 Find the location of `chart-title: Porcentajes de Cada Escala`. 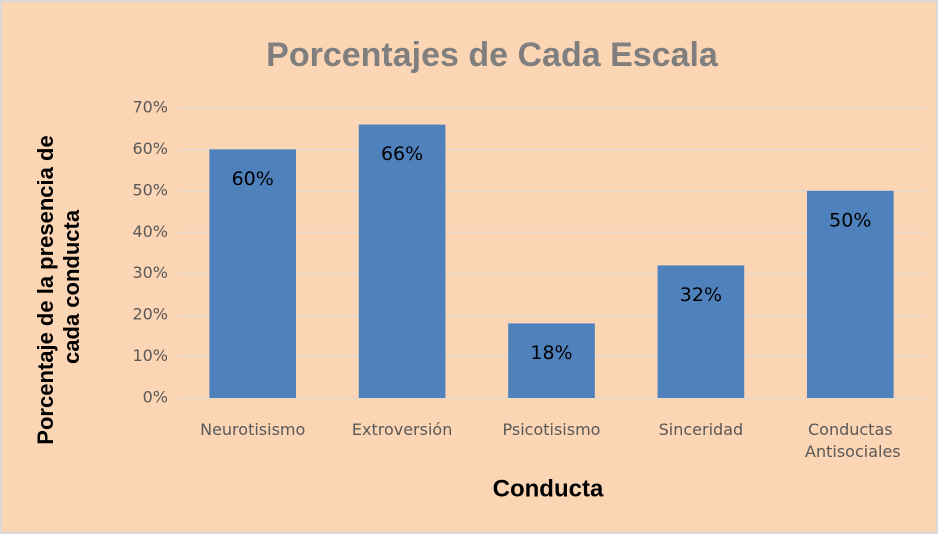

chart-title: Porcentajes de Cada Escala is located at coordinates (492, 55).